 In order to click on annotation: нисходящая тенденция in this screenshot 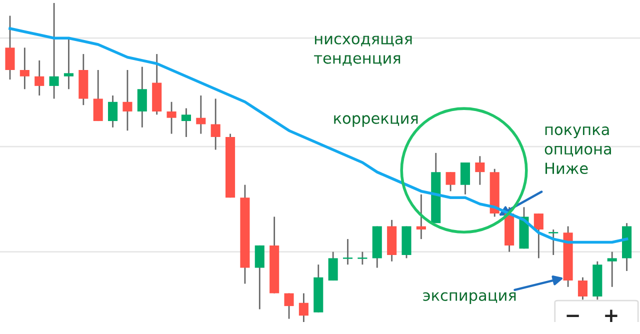, I will do `click(363, 51)`.